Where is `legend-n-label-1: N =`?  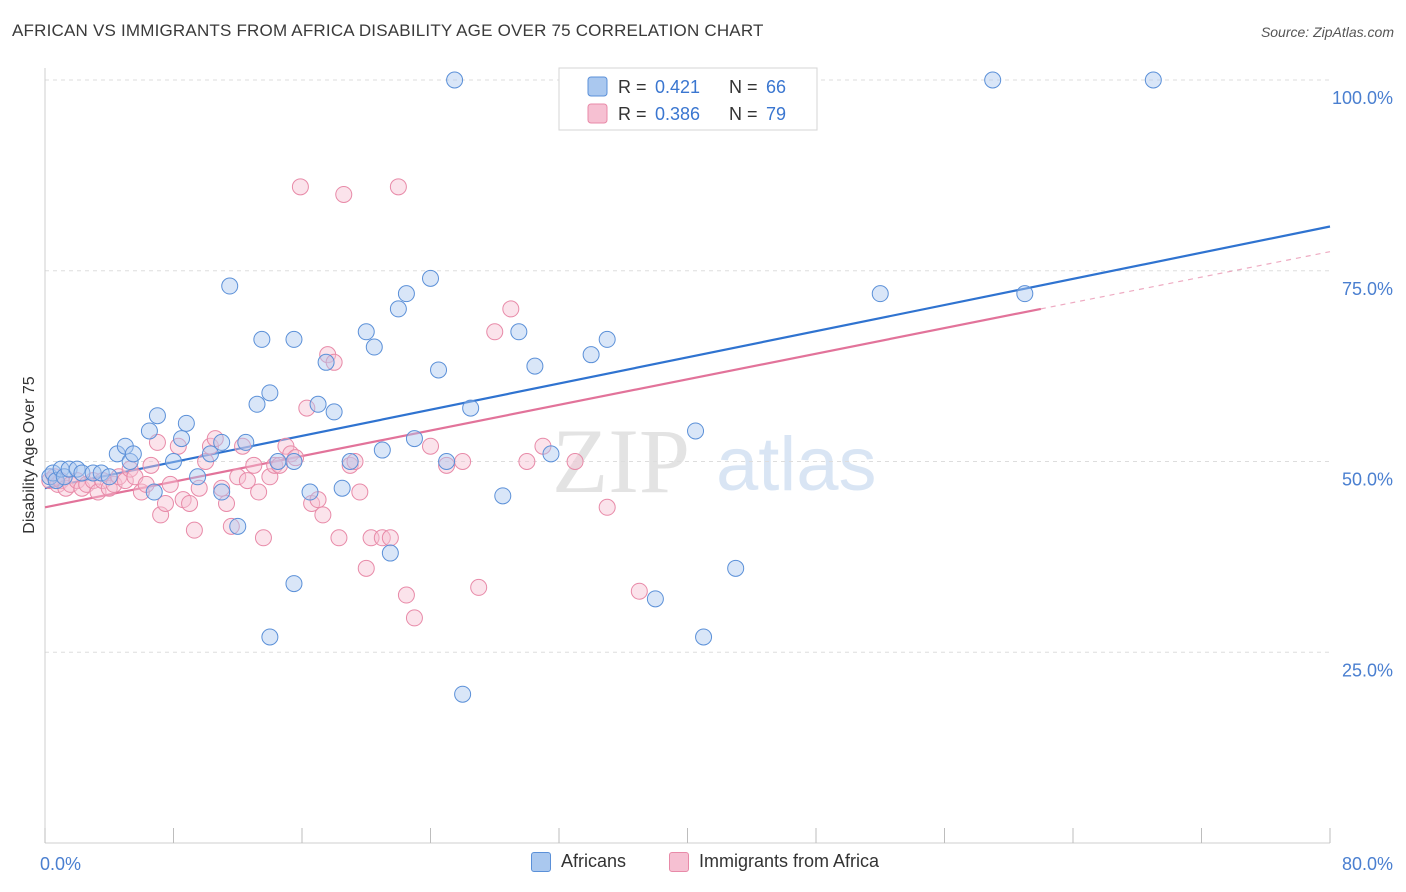 legend-n-label-1: N = is located at coordinates (743, 87).